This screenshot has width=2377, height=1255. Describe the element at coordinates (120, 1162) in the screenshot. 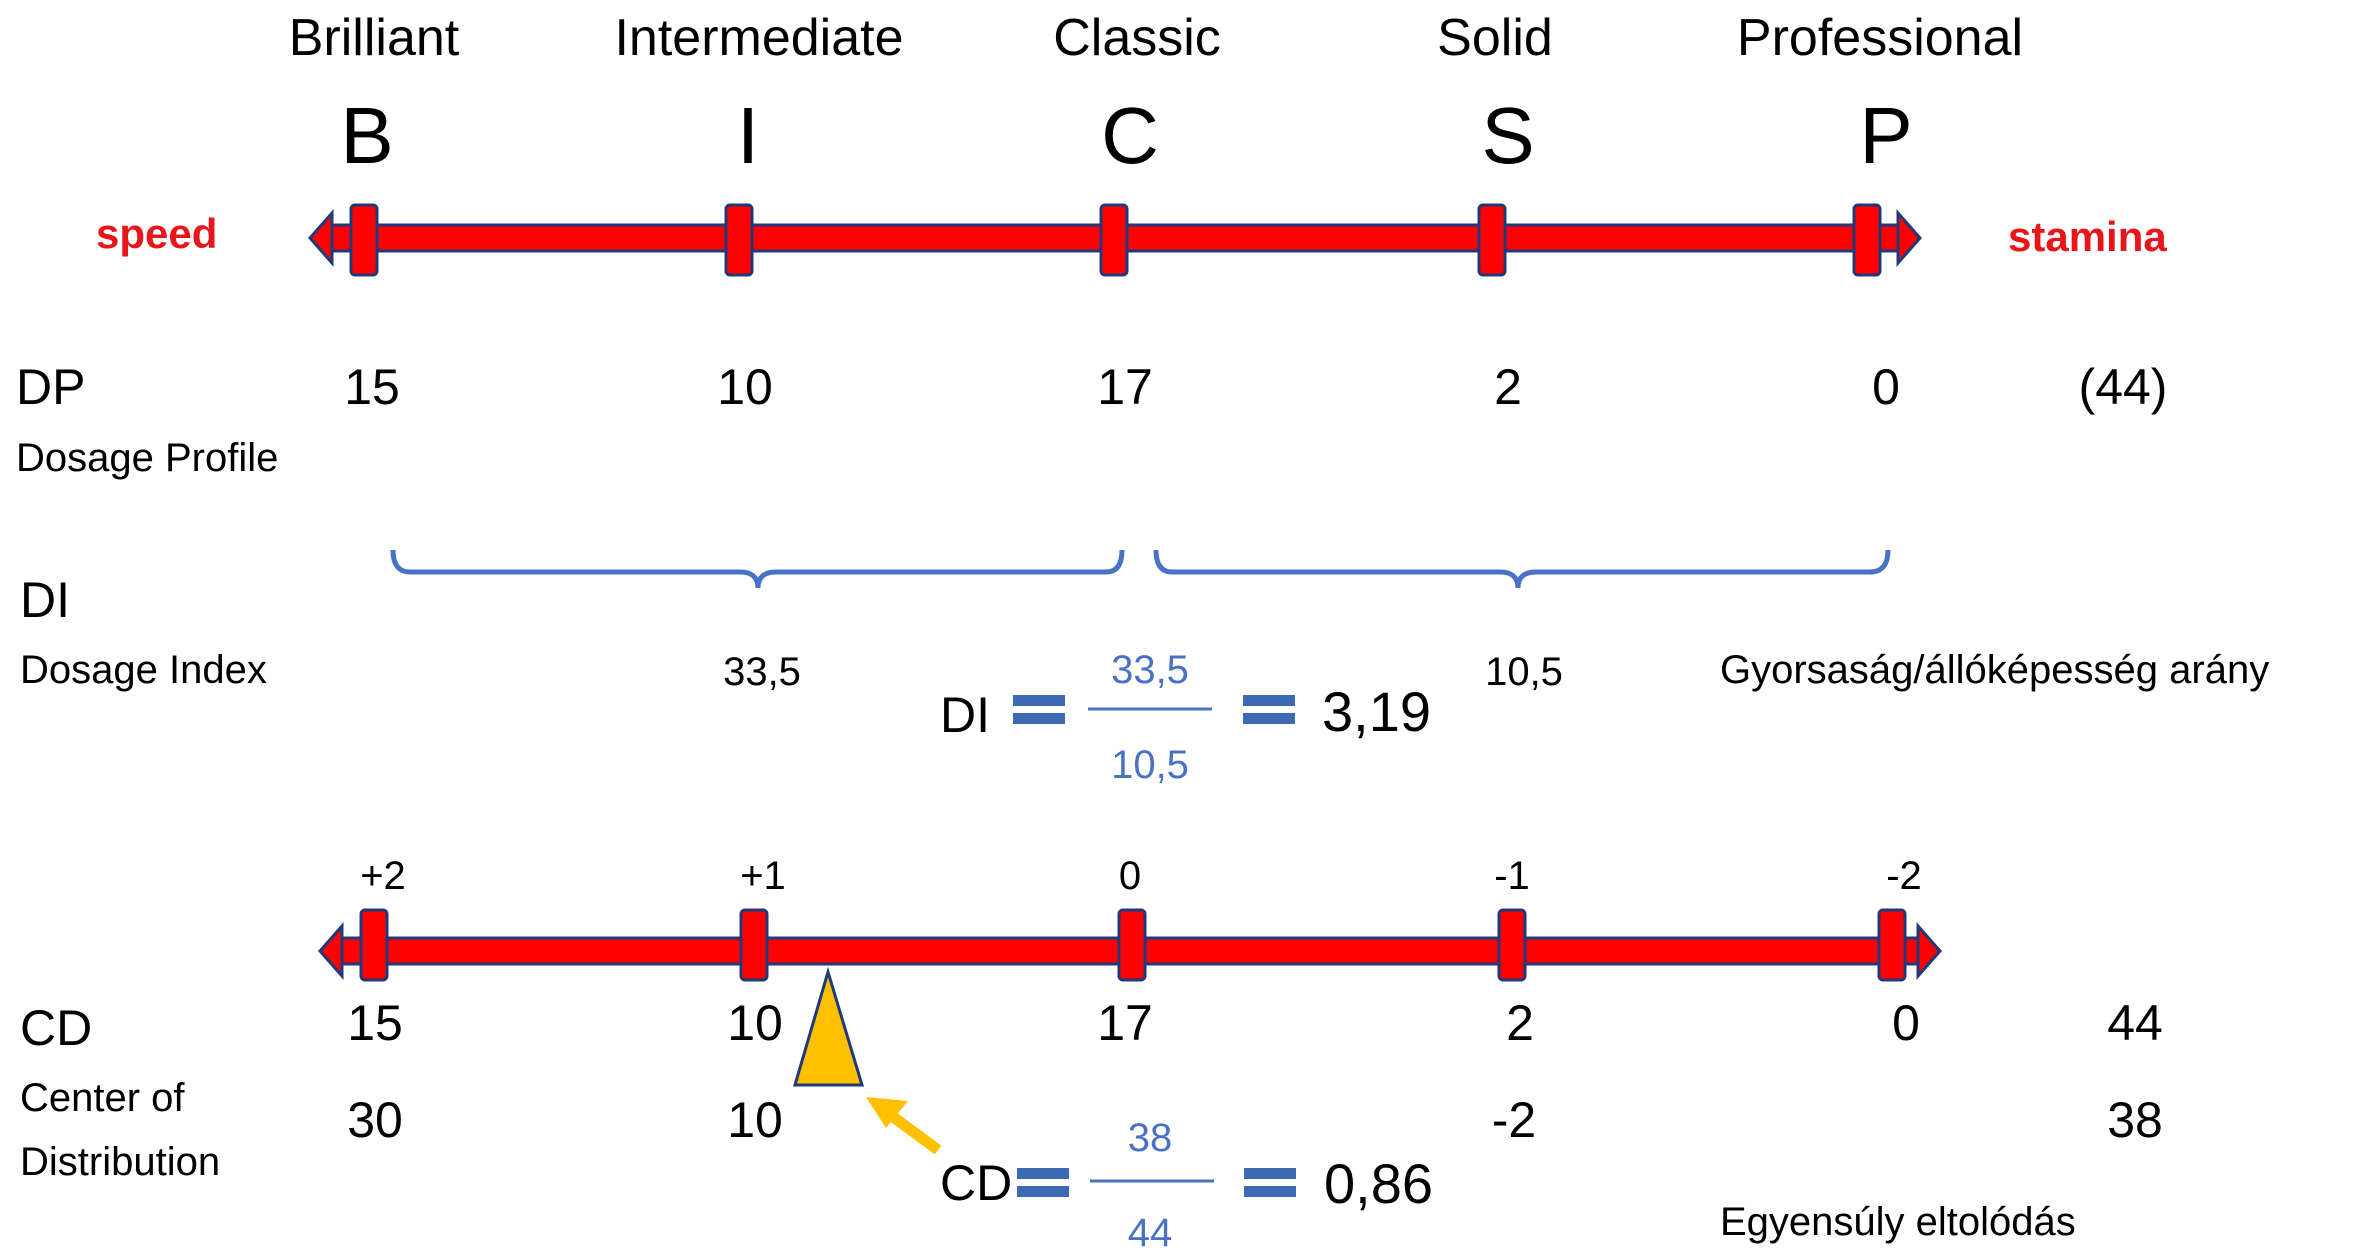

I see `cd-full-label-line2: Distribution` at that location.